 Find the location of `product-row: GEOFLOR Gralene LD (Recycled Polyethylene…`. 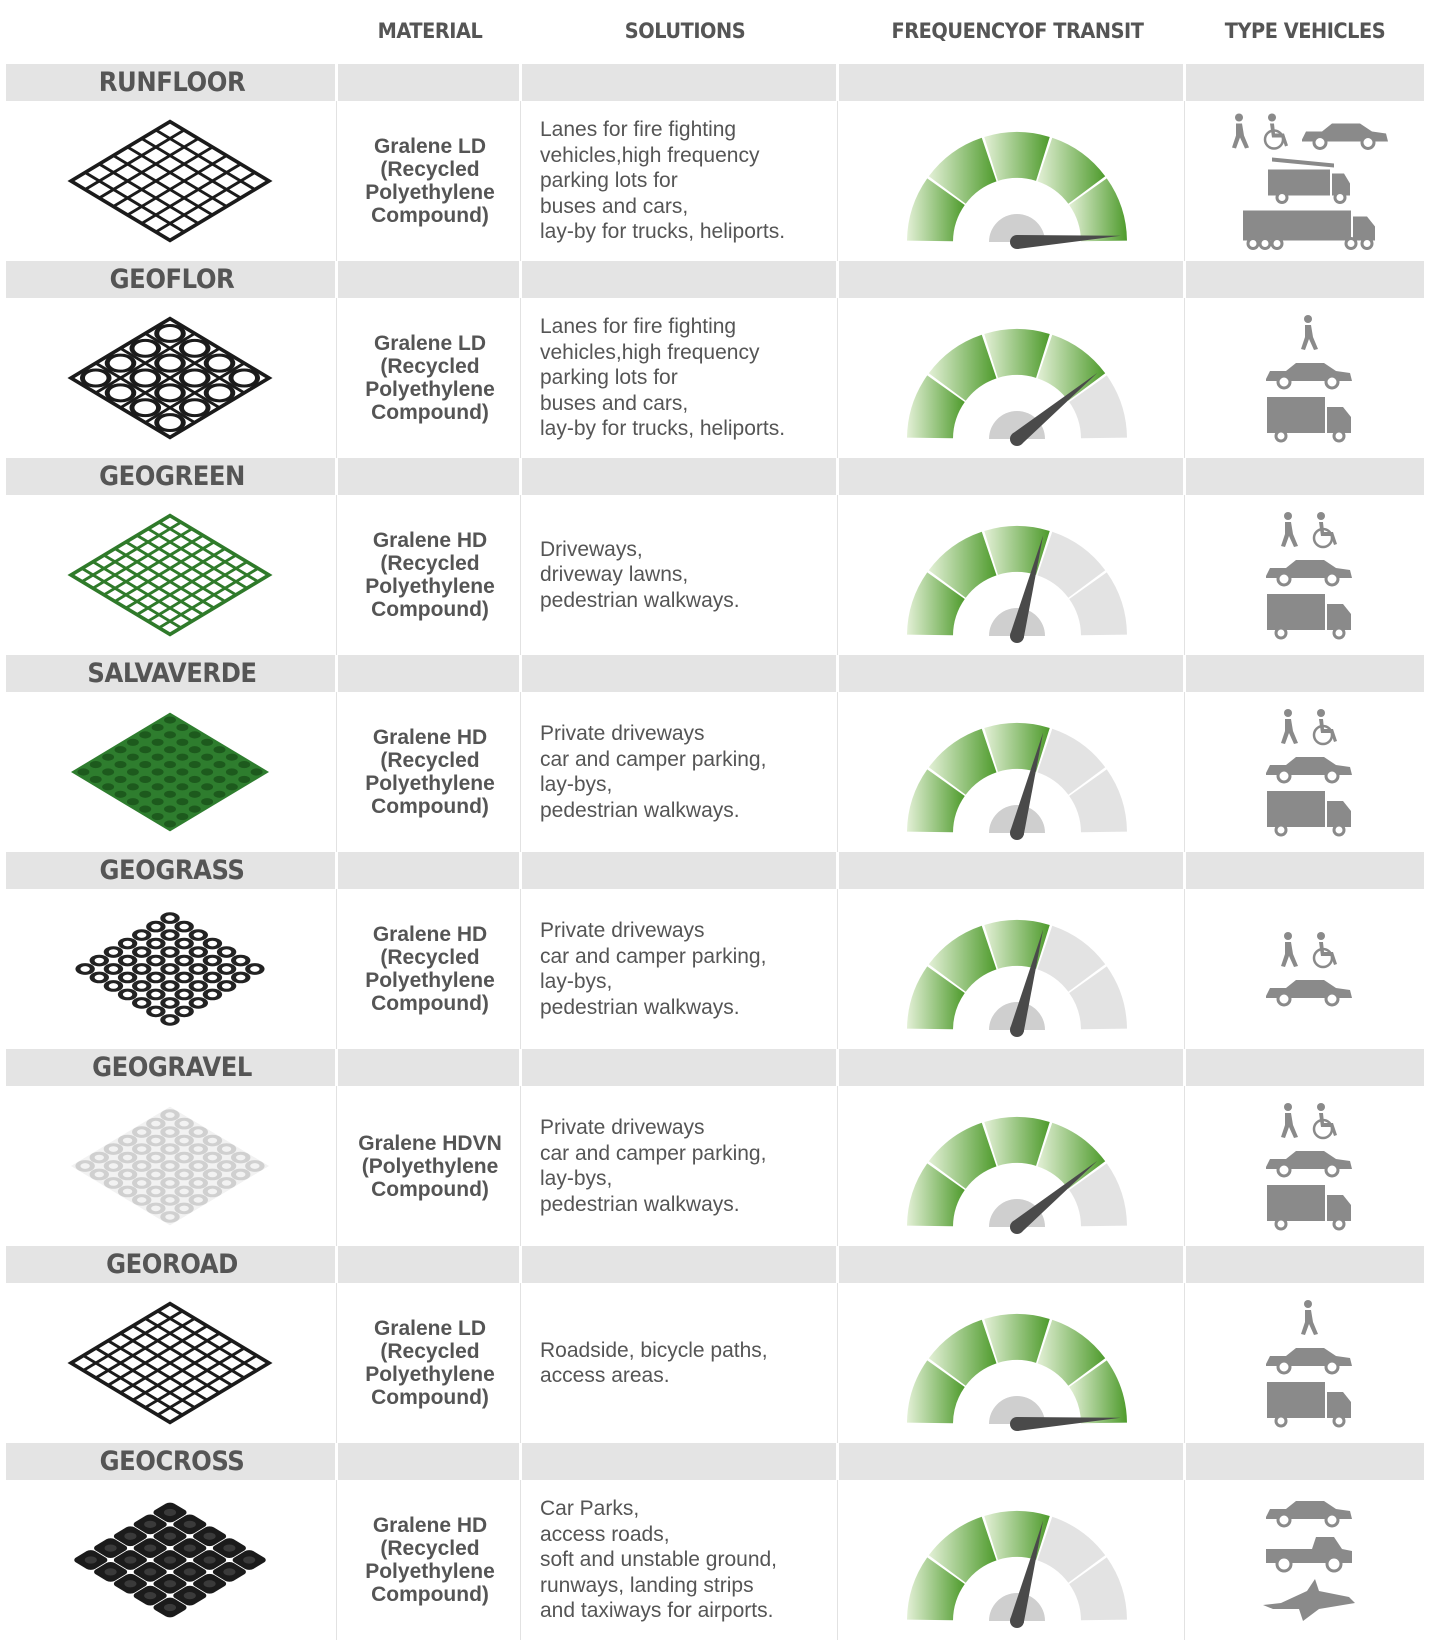

product-row: GEOFLOR Gralene LD (Recycled Polyethylene… is located at coordinates (715, 359).